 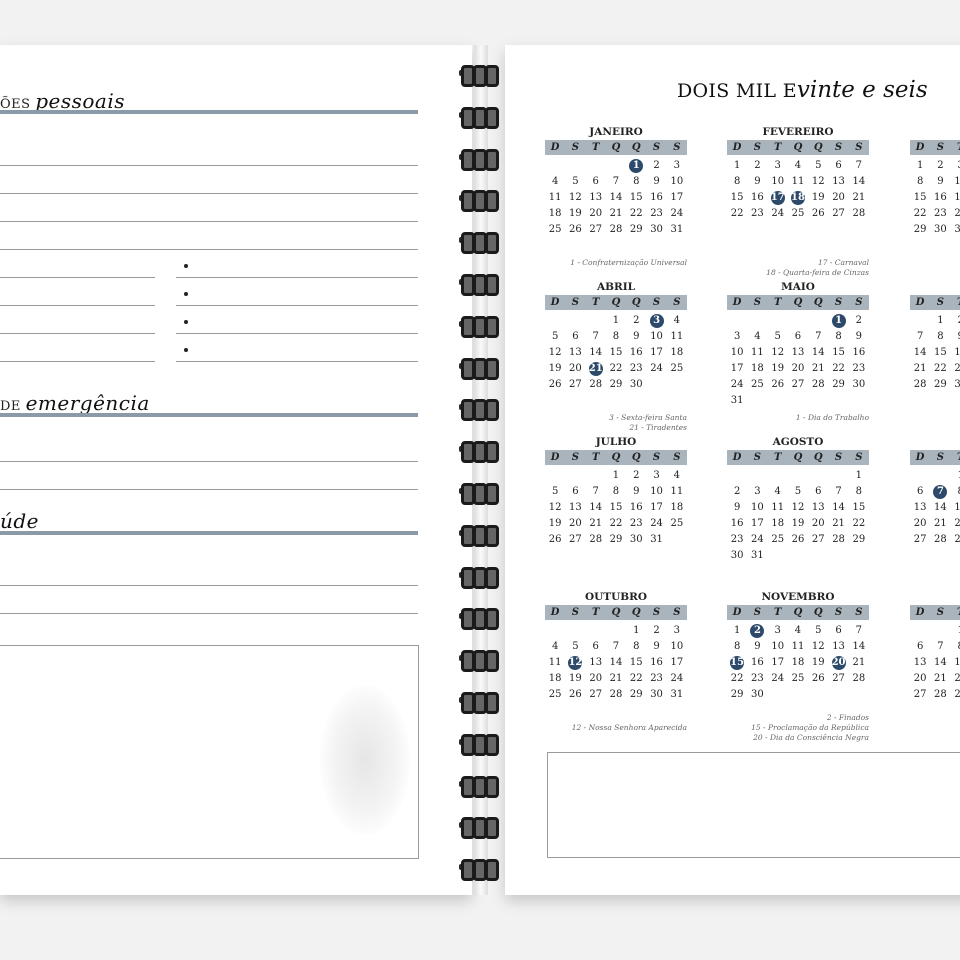 I want to click on holiday-item: 17 - Carnaval, so click(x=843, y=262).